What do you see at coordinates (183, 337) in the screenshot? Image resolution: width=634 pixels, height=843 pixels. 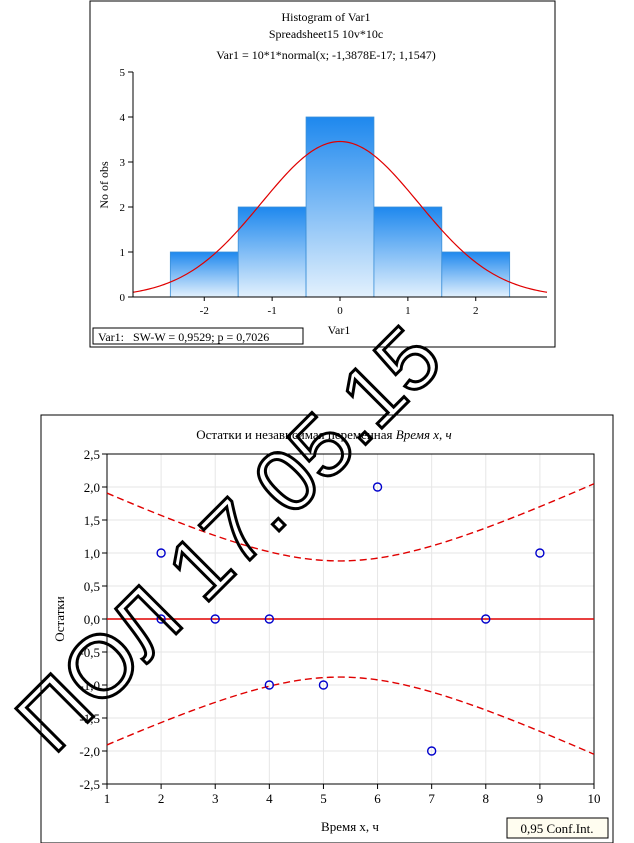 I see `normality-test-text: Var1: SW-W = 0,9529; p = 0,7026` at bounding box center [183, 337].